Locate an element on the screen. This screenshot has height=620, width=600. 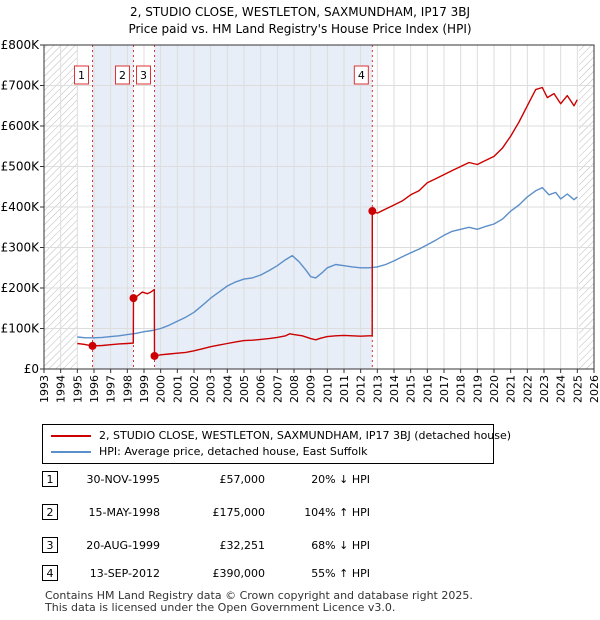
sale-marker-label: 4 is located at coordinates (361, 75).